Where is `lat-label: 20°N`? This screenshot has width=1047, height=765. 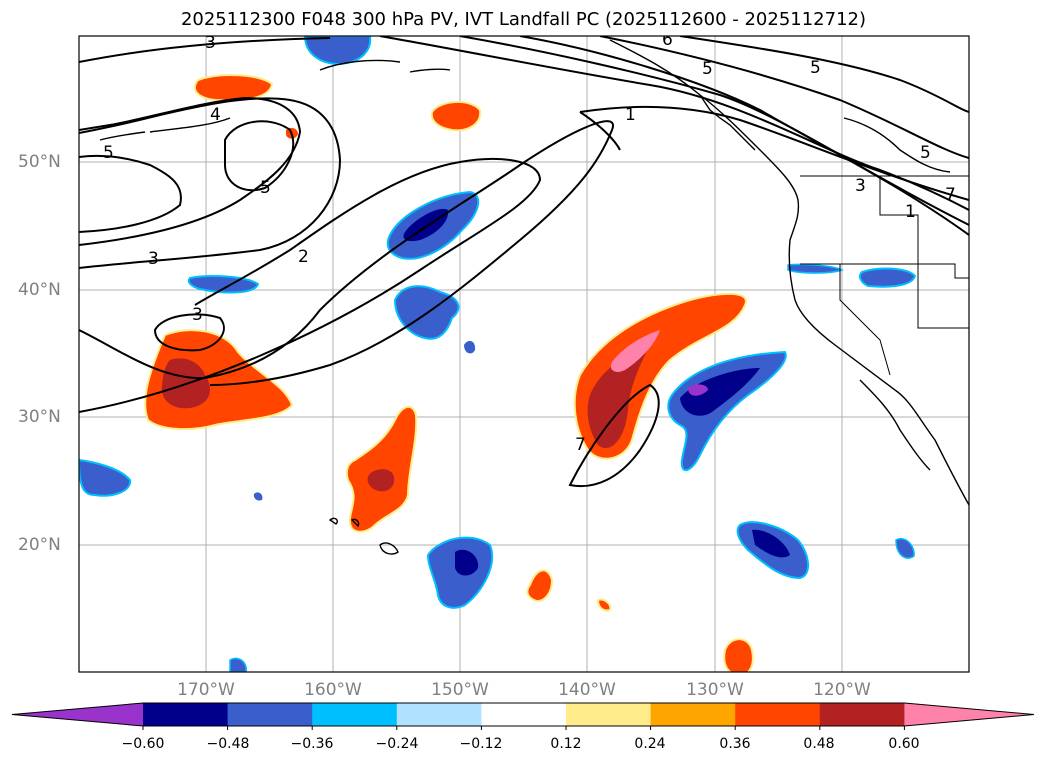
lat-label: 20°N is located at coordinates (39, 545).